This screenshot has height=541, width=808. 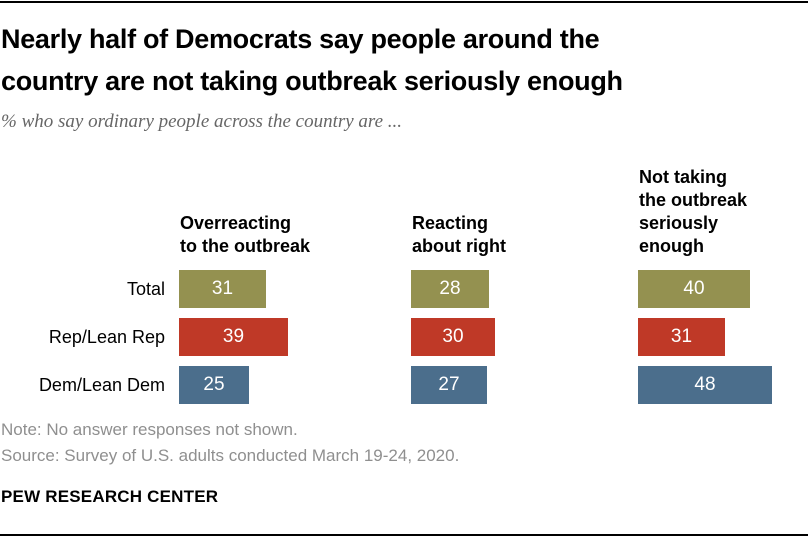 I want to click on row-label-rep: Rep/Lean Rep, so click(x=106, y=337).